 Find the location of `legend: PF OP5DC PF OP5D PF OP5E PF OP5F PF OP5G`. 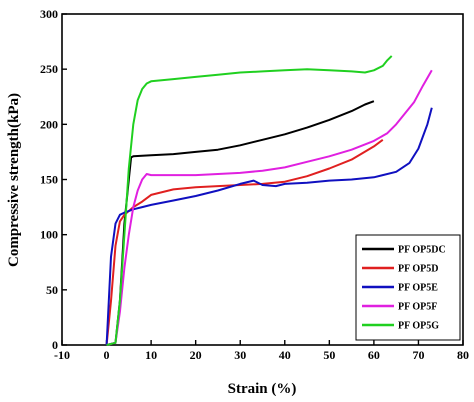

legend: PF OP5DC PF OP5D PF OP5E PF OP5F PF OP5G is located at coordinates (408, 287).